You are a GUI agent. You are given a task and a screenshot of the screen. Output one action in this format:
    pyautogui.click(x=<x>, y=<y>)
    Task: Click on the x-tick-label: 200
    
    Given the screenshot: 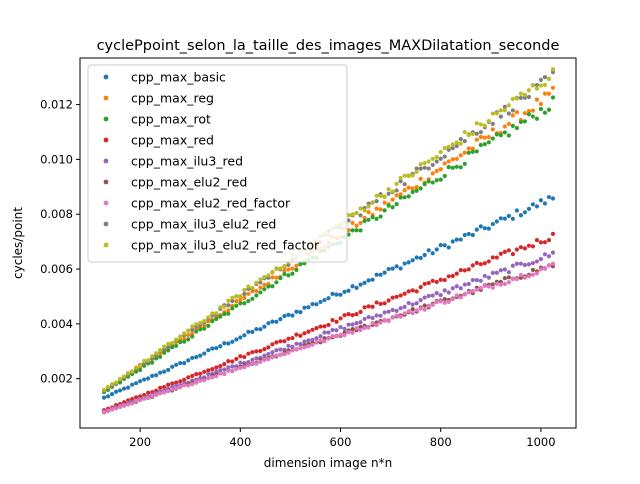 What is the action you would take?
    pyautogui.click(x=140, y=442)
    